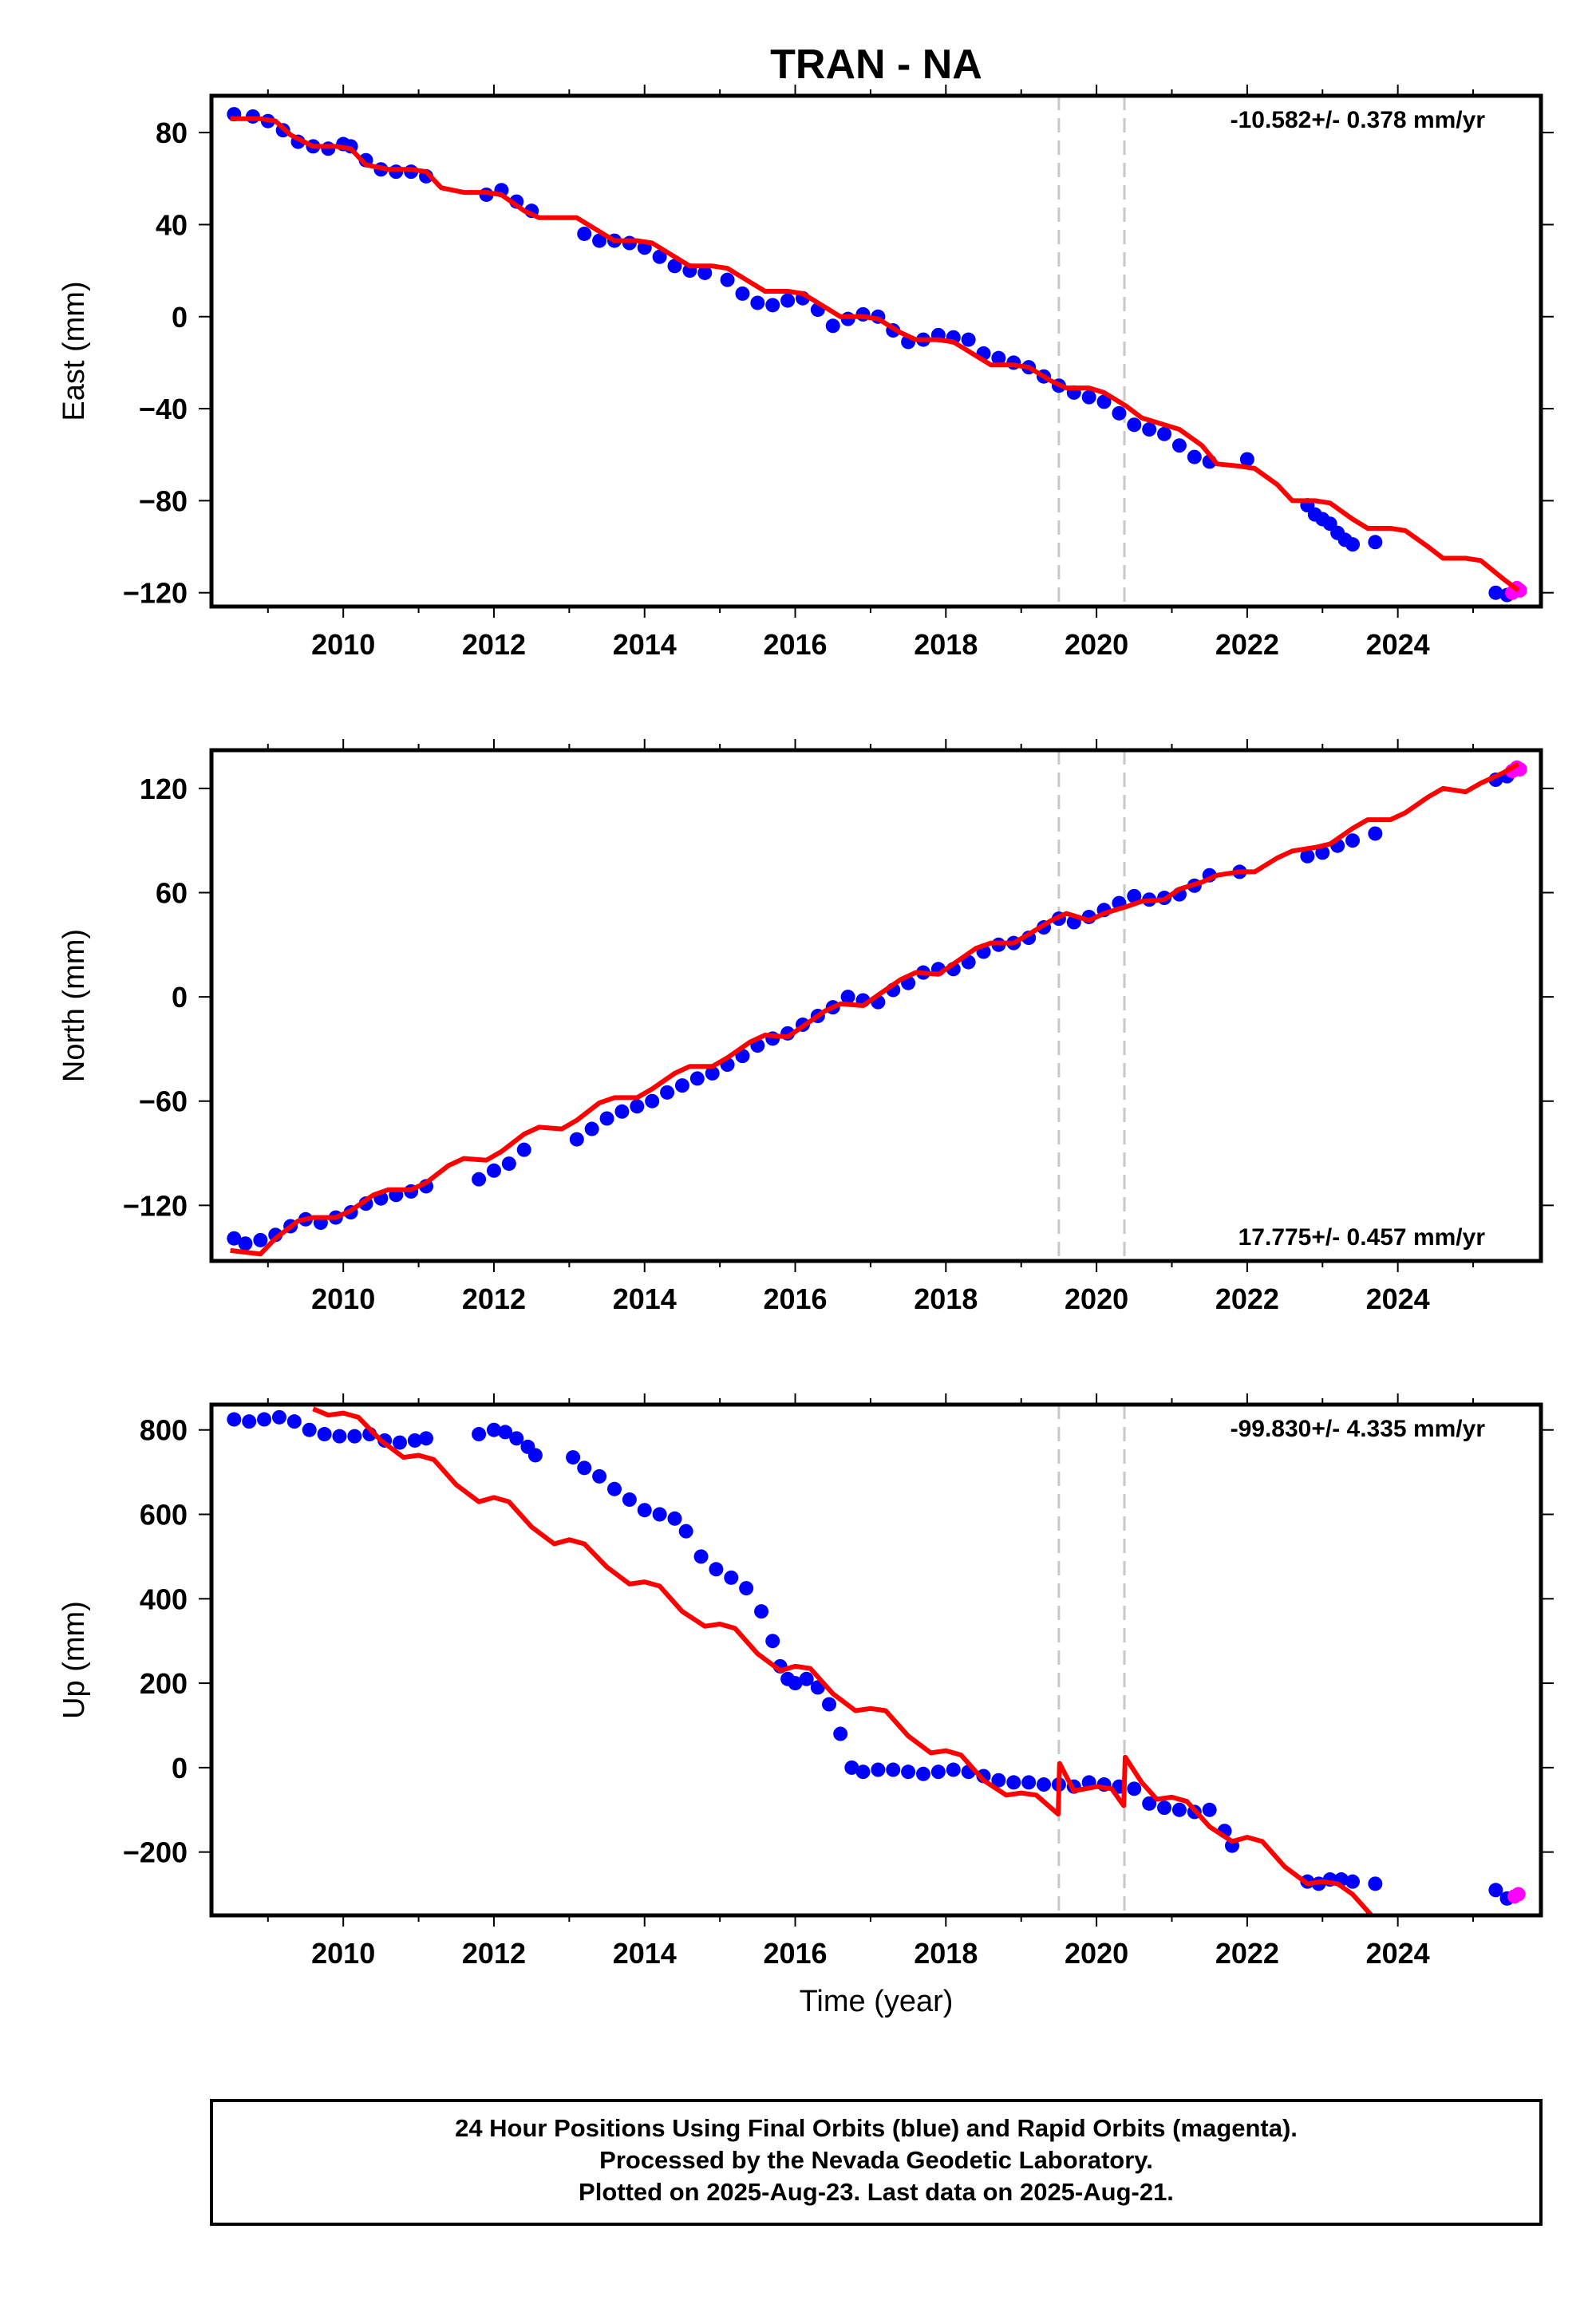 The width and height of the screenshot is (1596, 2316). Describe the element at coordinates (1518, 1894) in the screenshot. I see `up-rapid-orbits-point` at that location.